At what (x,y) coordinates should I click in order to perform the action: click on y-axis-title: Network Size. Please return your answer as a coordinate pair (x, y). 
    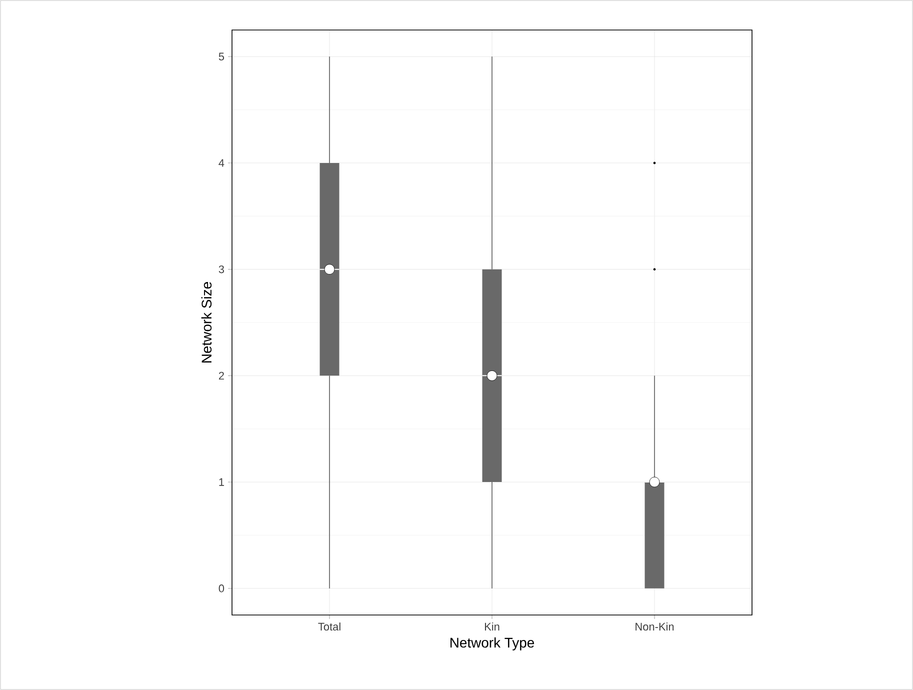
    Looking at the image, I should click on (206, 322).